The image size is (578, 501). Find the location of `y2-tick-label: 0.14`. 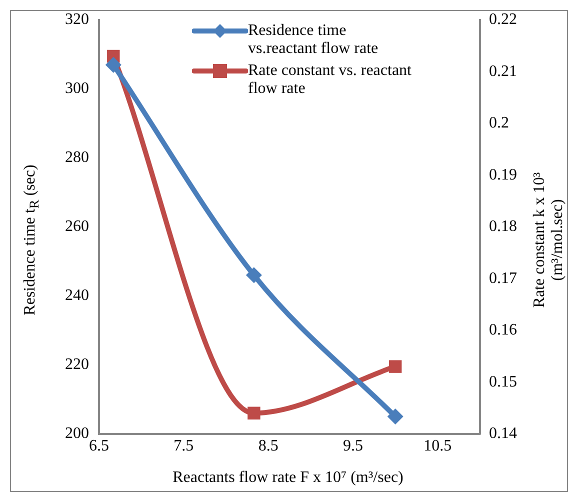

y2-tick-label: 0.14 is located at coordinates (503, 433).